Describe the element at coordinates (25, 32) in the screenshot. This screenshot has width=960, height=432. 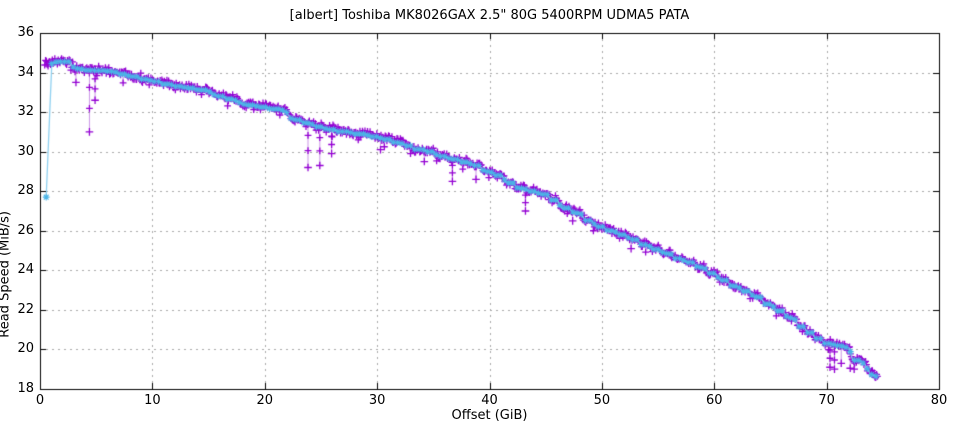
I see `y-tick-label: 36` at that location.